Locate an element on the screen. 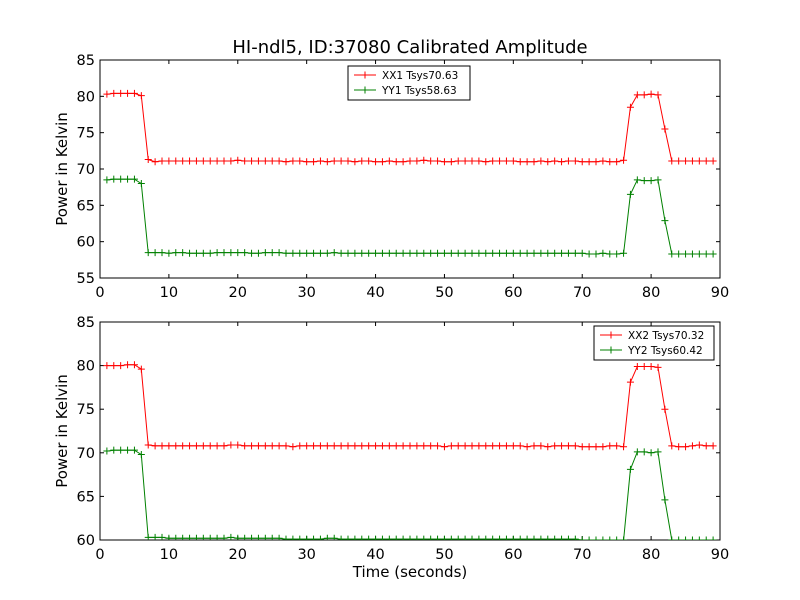 This screenshot has height=600, width=800. legend: XX1 Tsys70.63 YY1 Tsys58.63 is located at coordinates (409, 83).